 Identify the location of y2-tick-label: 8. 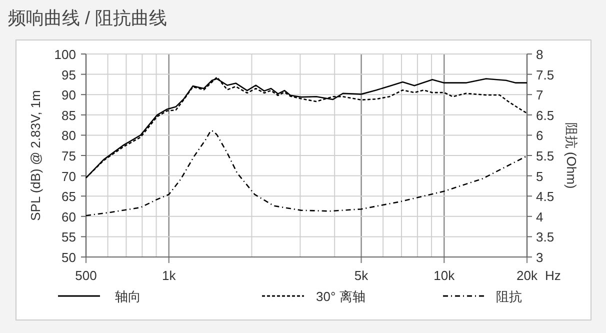
(540, 54).